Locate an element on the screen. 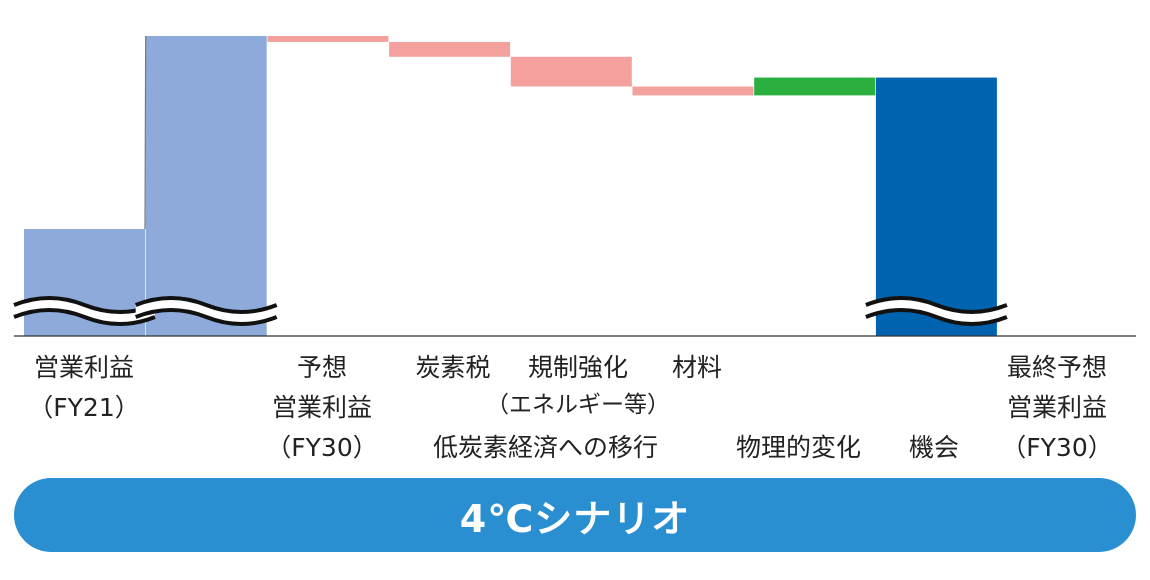 The height and width of the screenshot is (580, 1150). category-label: 炭素税 is located at coordinates (453, 368).